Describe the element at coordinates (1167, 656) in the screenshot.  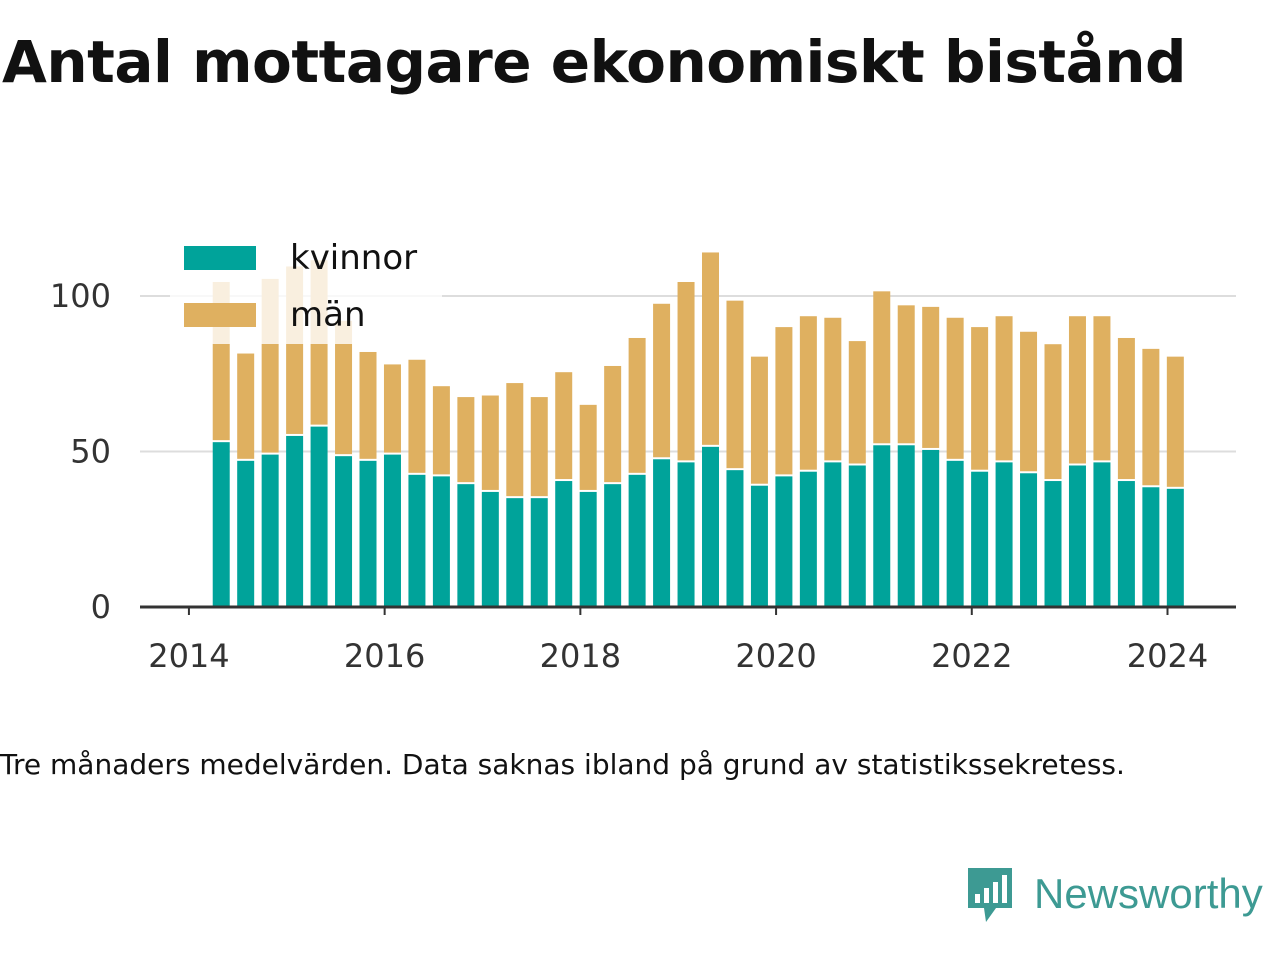
I see `x-tick-label: 2024` at that location.